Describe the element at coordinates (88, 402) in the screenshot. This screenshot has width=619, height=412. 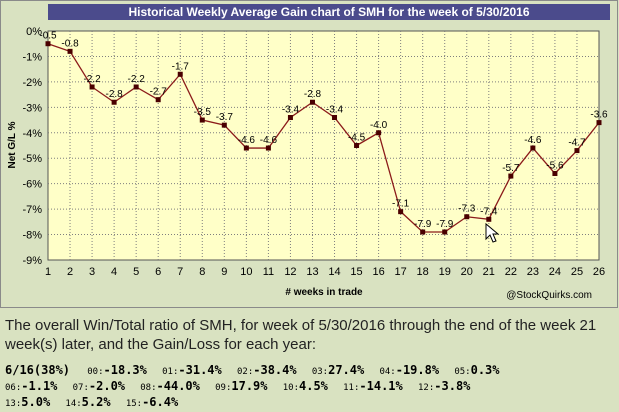
I see `year-result: 14:5.2%` at that location.